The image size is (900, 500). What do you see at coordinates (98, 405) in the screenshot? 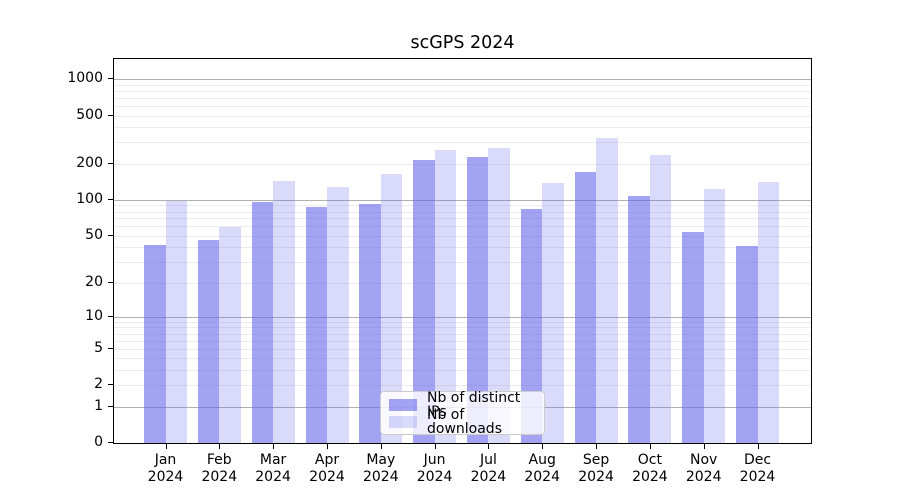
I see `y-tick-label: 1` at bounding box center [98, 405].